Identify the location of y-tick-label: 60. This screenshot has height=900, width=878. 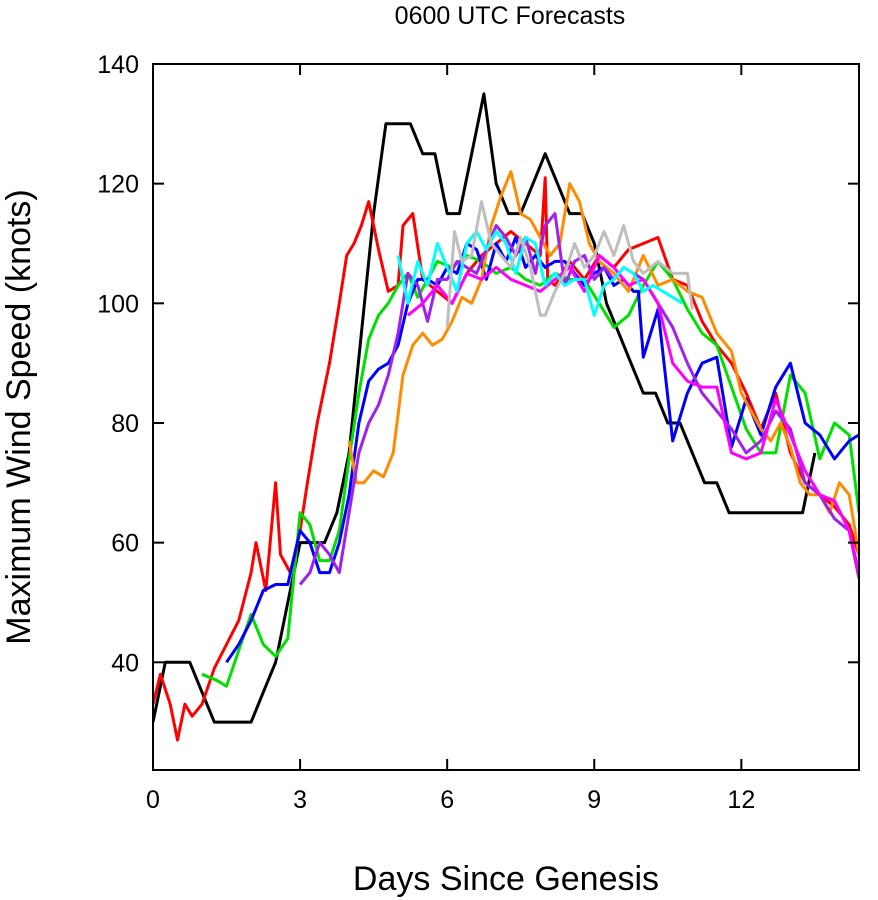
(125, 544).